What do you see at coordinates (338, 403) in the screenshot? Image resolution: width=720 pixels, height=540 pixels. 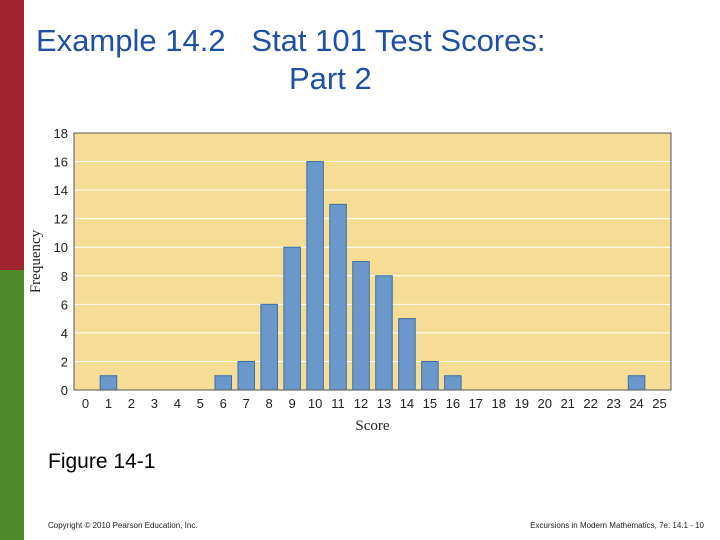 I see `x-tick-label: 11` at bounding box center [338, 403].